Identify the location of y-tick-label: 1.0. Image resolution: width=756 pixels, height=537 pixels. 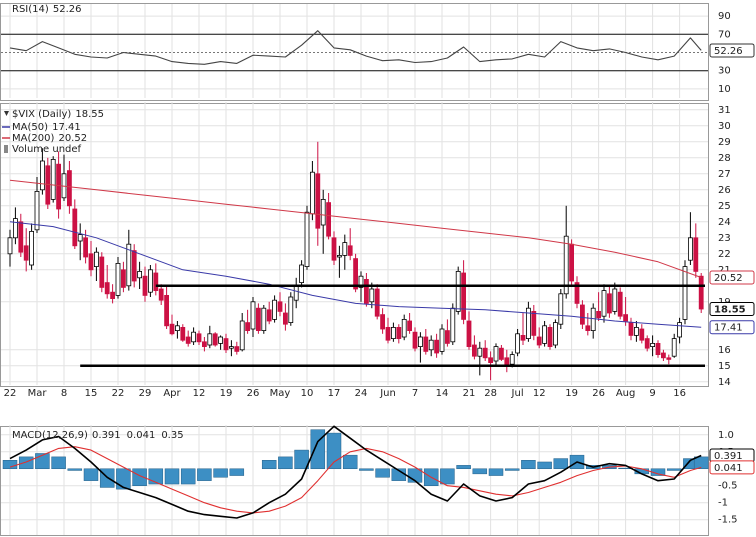
(726, 435).